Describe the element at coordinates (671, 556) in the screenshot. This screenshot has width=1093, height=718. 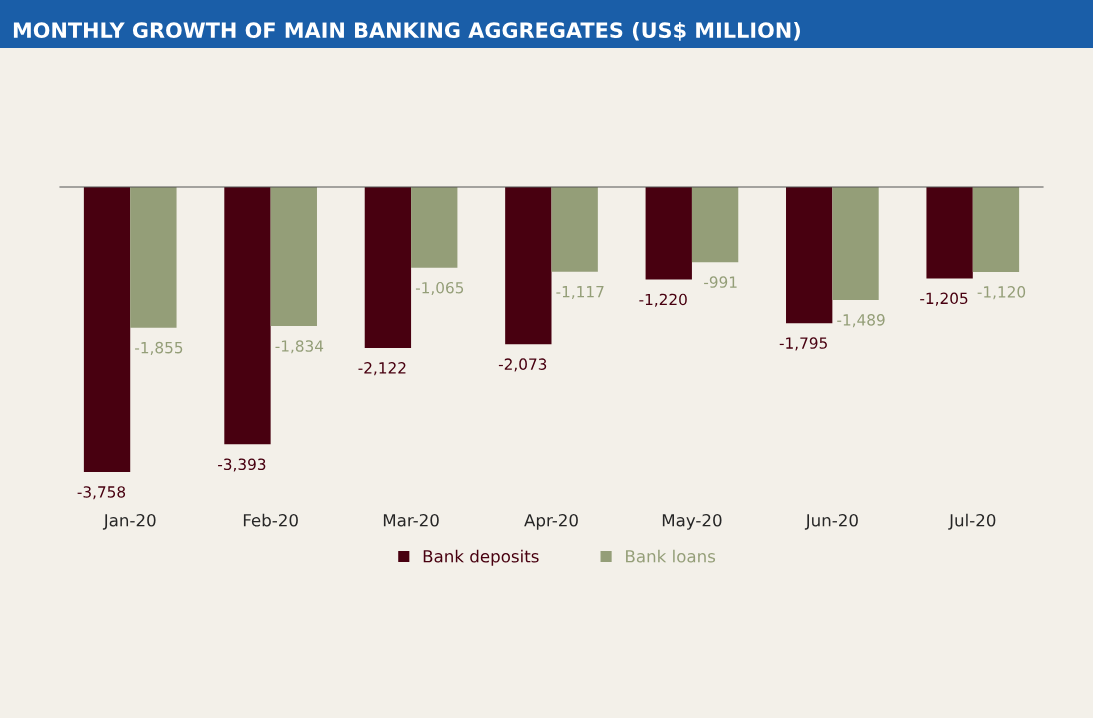
I see `legend-label: Bank loans` at that location.